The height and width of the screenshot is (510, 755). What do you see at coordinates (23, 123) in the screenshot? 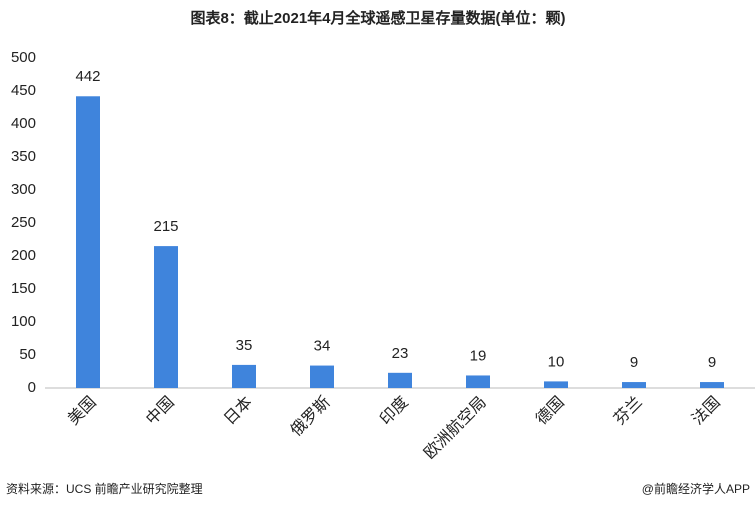
I see `y-tick-label: 400` at bounding box center [23, 123].